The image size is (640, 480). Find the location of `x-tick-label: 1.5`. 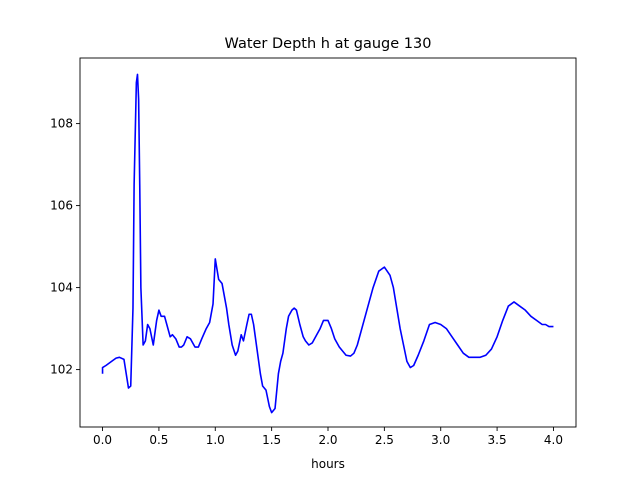

x-tick-label: 1.5 is located at coordinates (271, 440).